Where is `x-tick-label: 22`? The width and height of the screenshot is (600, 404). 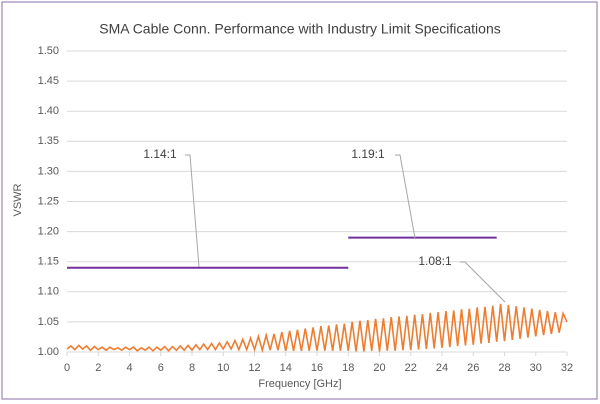 x-tick-label: 22 is located at coordinates (411, 368).